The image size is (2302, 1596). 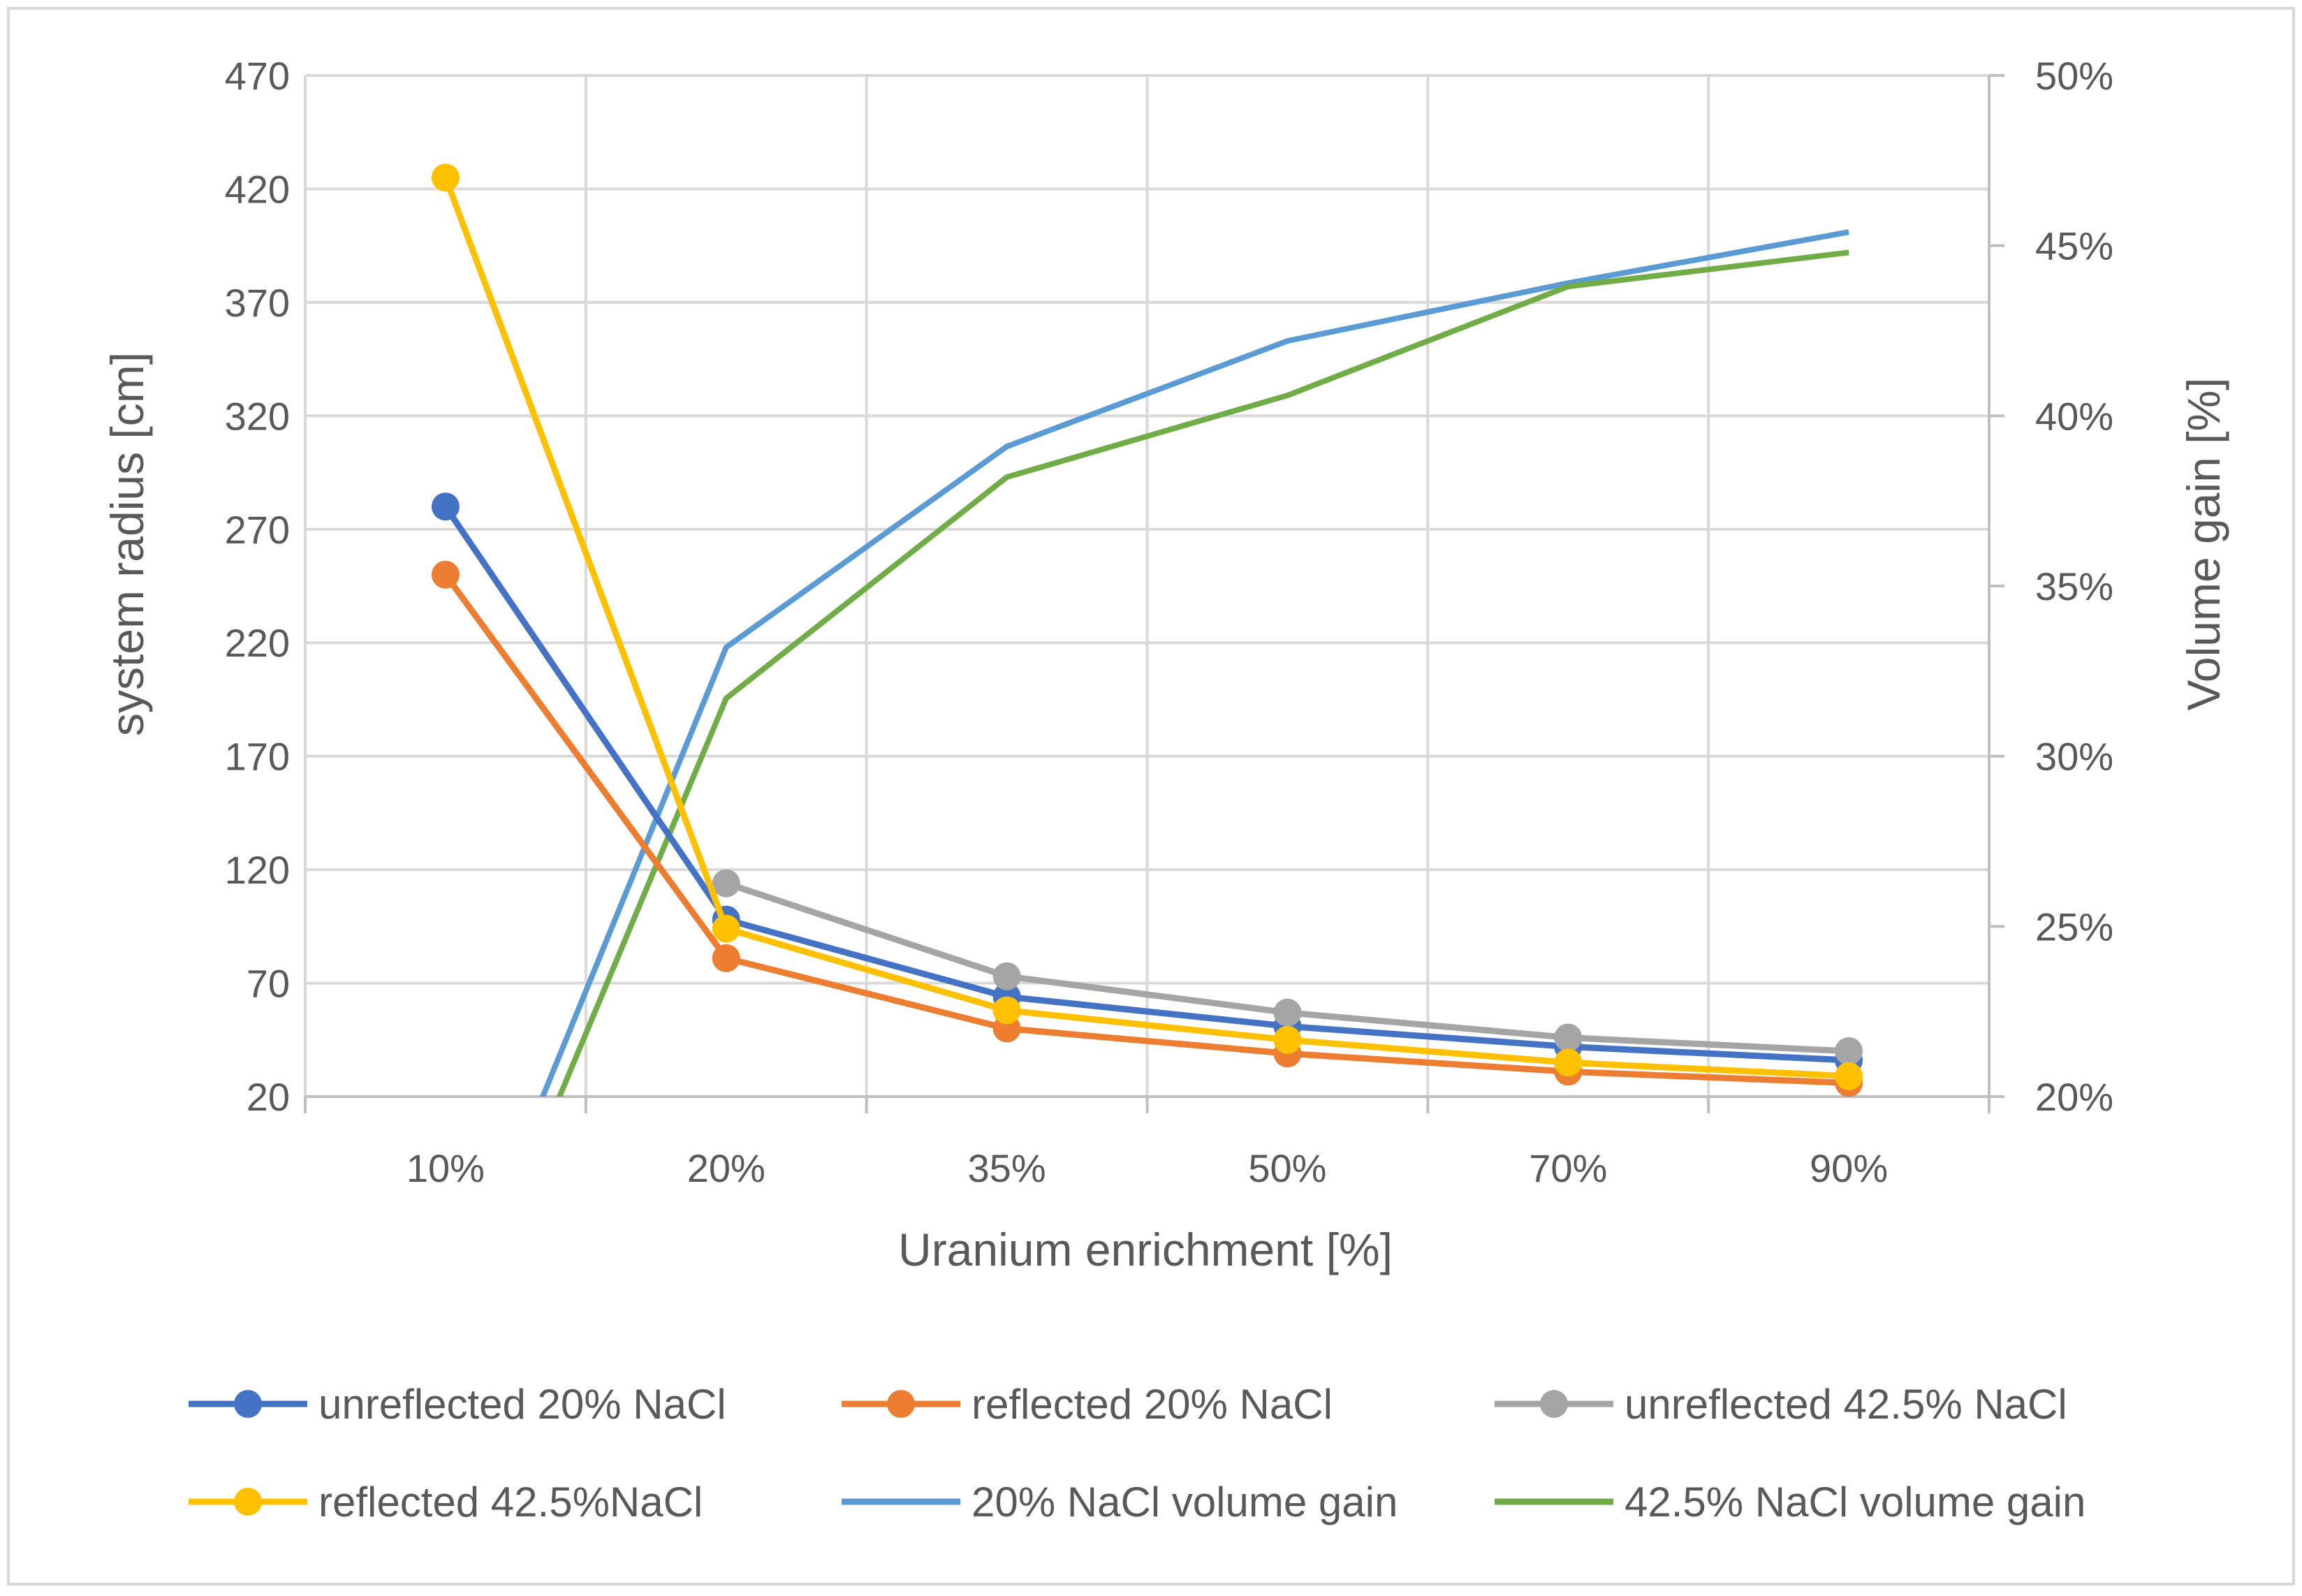 What do you see at coordinates (1846, 1404) in the screenshot?
I see `legend-label: unreflected 42.5% NaCl` at bounding box center [1846, 1404].